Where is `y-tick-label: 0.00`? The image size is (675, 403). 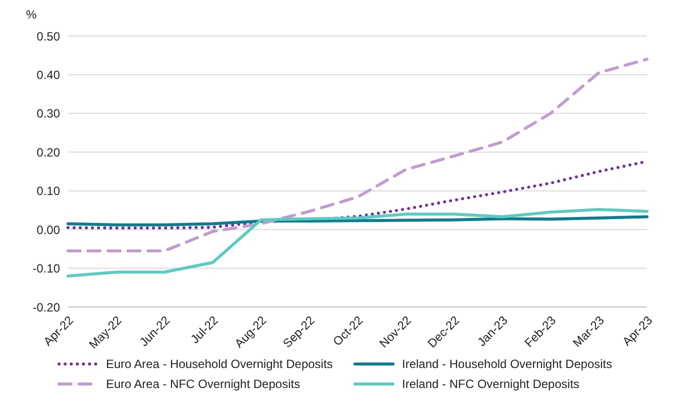 y-tick-label: 0.00 is located at coordinates (48, 229).